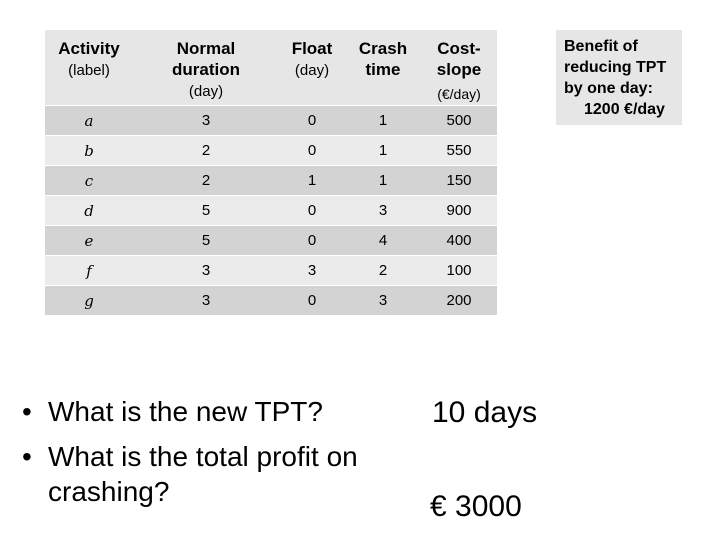 This screenshot has width=720, height=540. Describe the element at coordinates (383, 270) in the screenshot. I see `cell-crash-time: 2` at that location.